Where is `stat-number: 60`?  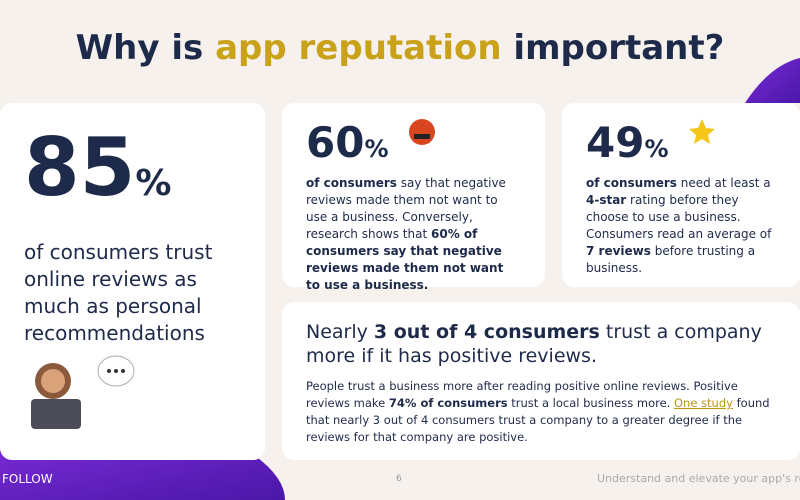
stat-number: 60 is located at coordinates (335, 142).